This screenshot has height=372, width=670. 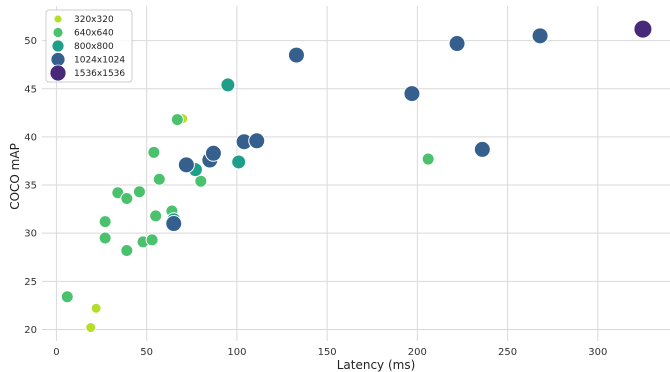 I want to click on y-tick-label: 30, so click(x=30, y=234).